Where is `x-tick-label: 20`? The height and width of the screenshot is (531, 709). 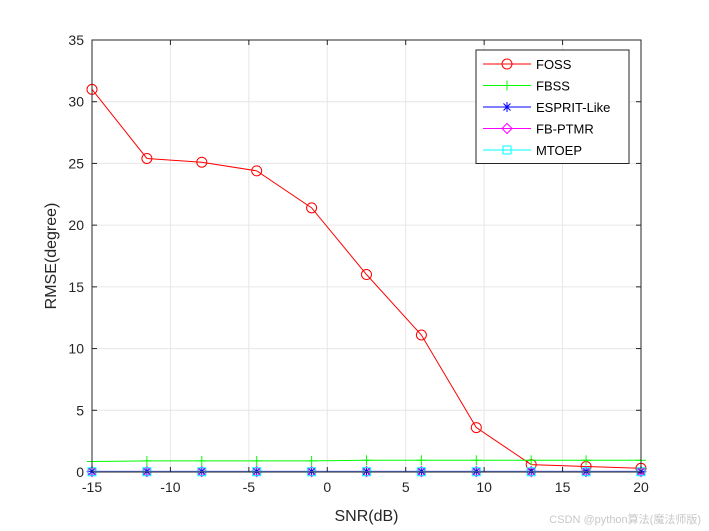 x-tick-label: 20 is located at coordinates (641, 487).